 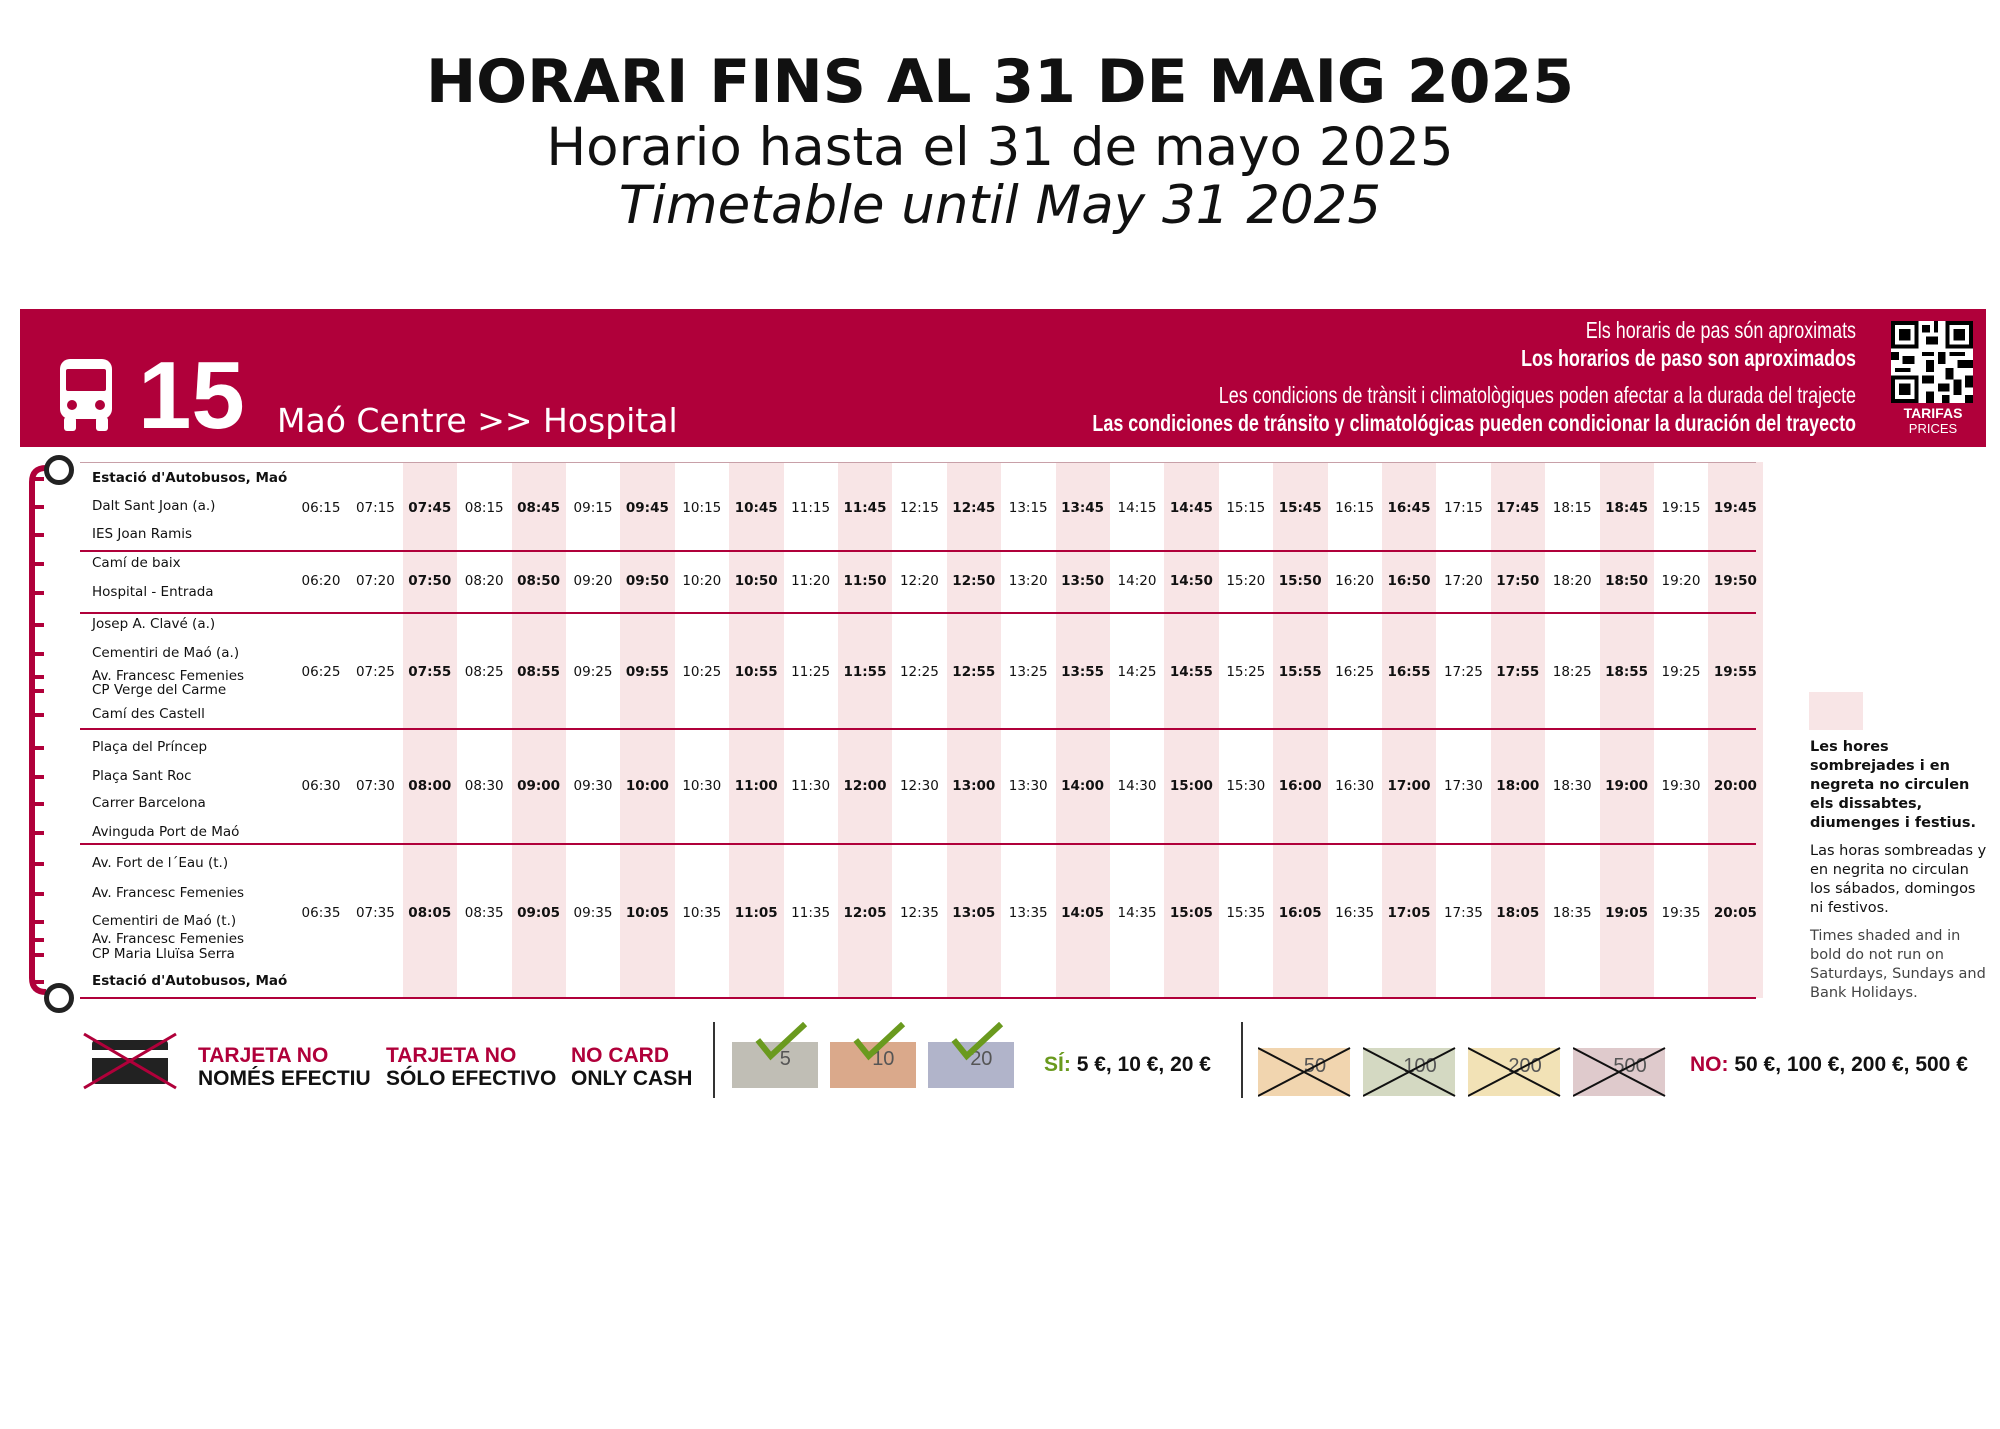 What do you see at coordinates (38, 730) in the screenshot?
I see `route-line-diagram` at bounding box center [38, 730].